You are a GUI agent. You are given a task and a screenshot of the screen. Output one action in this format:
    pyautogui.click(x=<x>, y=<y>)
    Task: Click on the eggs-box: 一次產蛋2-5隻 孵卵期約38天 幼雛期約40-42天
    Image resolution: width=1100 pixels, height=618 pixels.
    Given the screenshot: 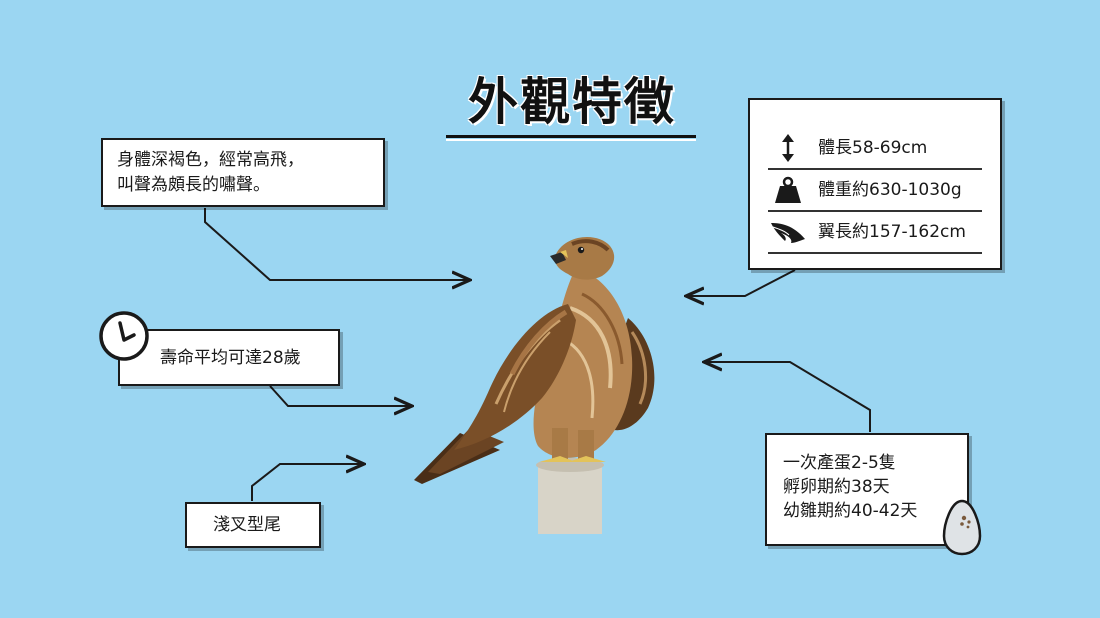 What is the action you would take?
    pyautogui.click(x=867, y=489)
    